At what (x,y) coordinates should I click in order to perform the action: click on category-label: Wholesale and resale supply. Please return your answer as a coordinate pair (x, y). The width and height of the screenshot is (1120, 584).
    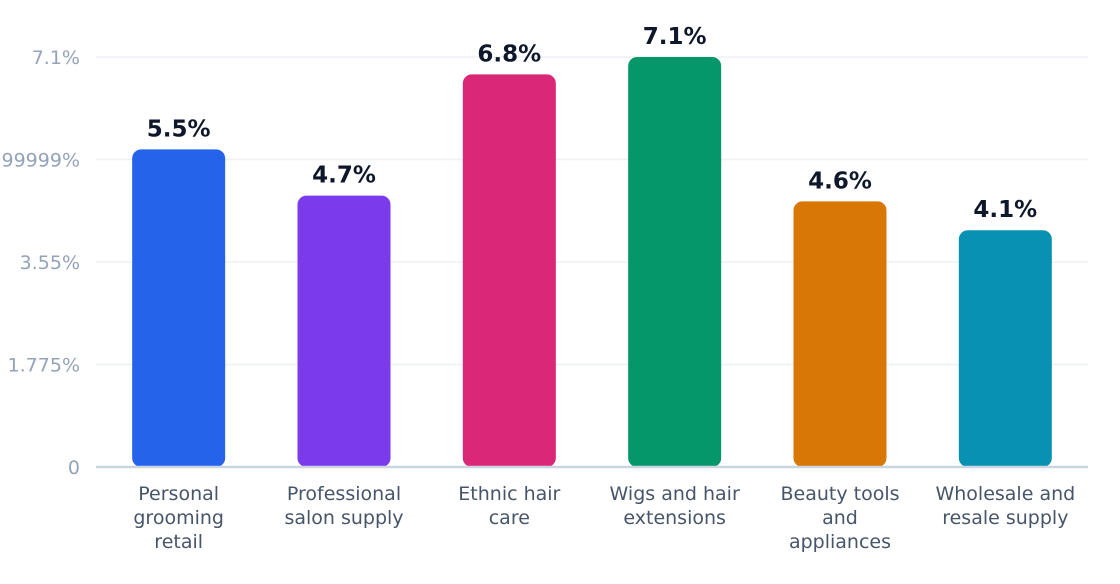
    Looking at the image, I should click on (1005, 506).